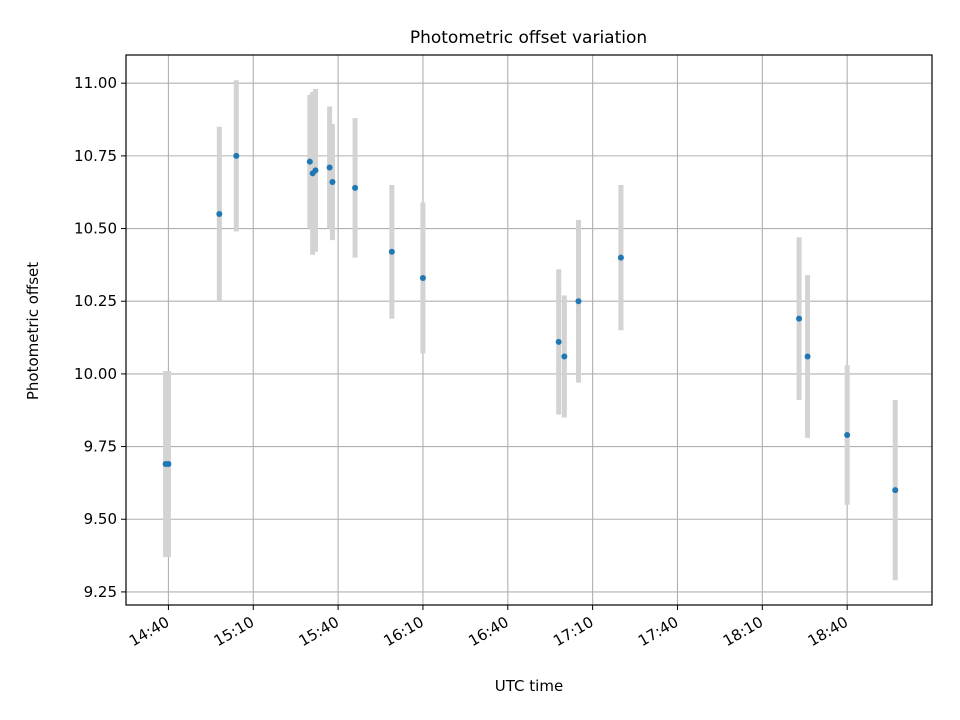  Describe the element at coordinates (528, 38) in the screenshot. I see `chart-title: Photometric offset variation` at that location.